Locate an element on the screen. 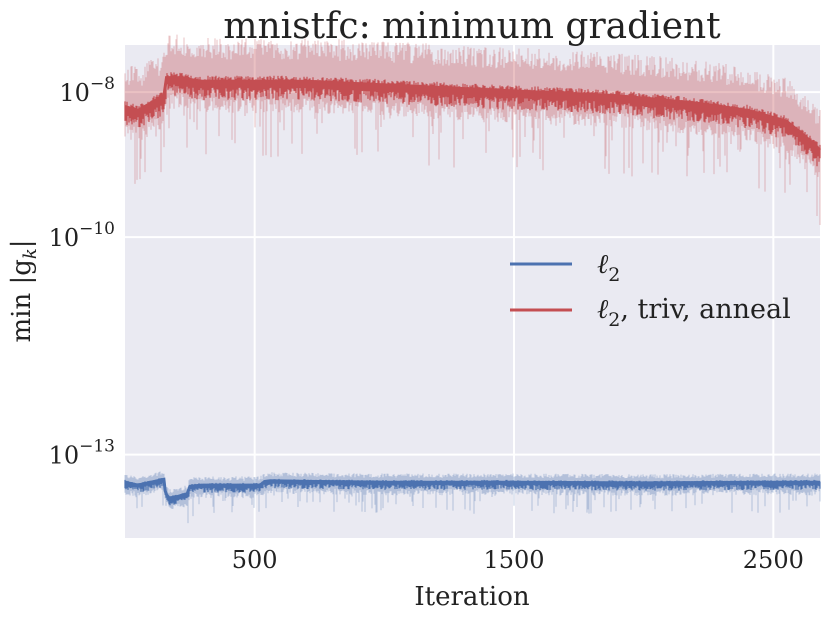 This screenshot has height=624, width=831. chart-title: mnistfc: minimum gradient is located at coordinates (472, 26).